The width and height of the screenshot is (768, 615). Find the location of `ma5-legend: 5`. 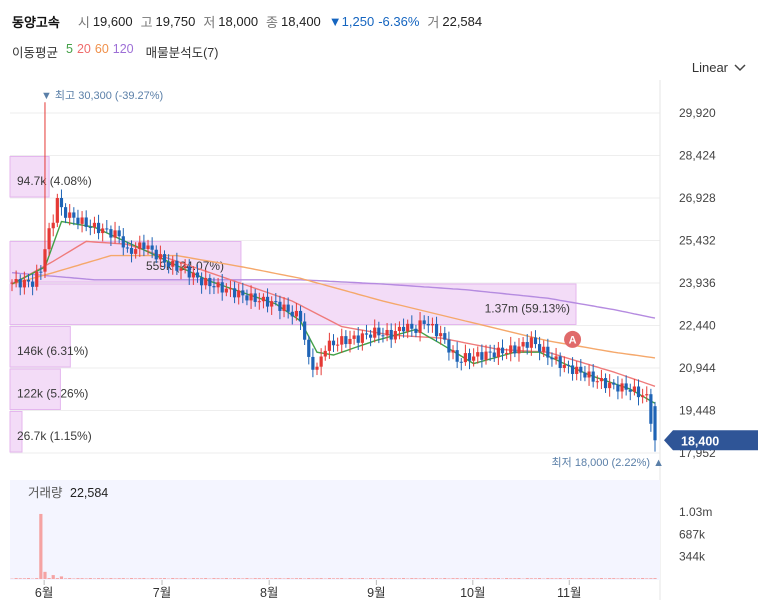

ma5-legend: 5 is located at coordinates (69, 49).